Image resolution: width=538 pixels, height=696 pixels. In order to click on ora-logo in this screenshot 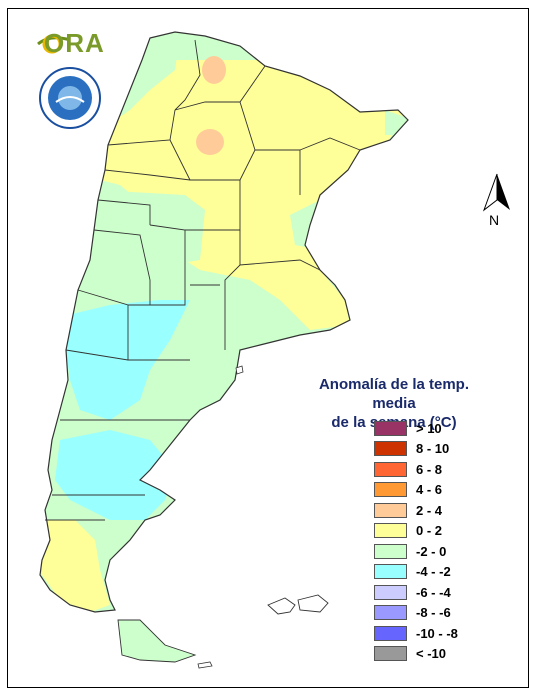, I will do `click(54, 44)`.